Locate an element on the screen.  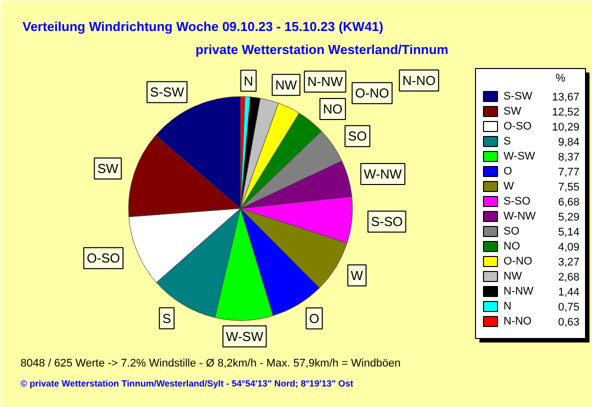
slice-label: NW is located at coordinates (286, 84).